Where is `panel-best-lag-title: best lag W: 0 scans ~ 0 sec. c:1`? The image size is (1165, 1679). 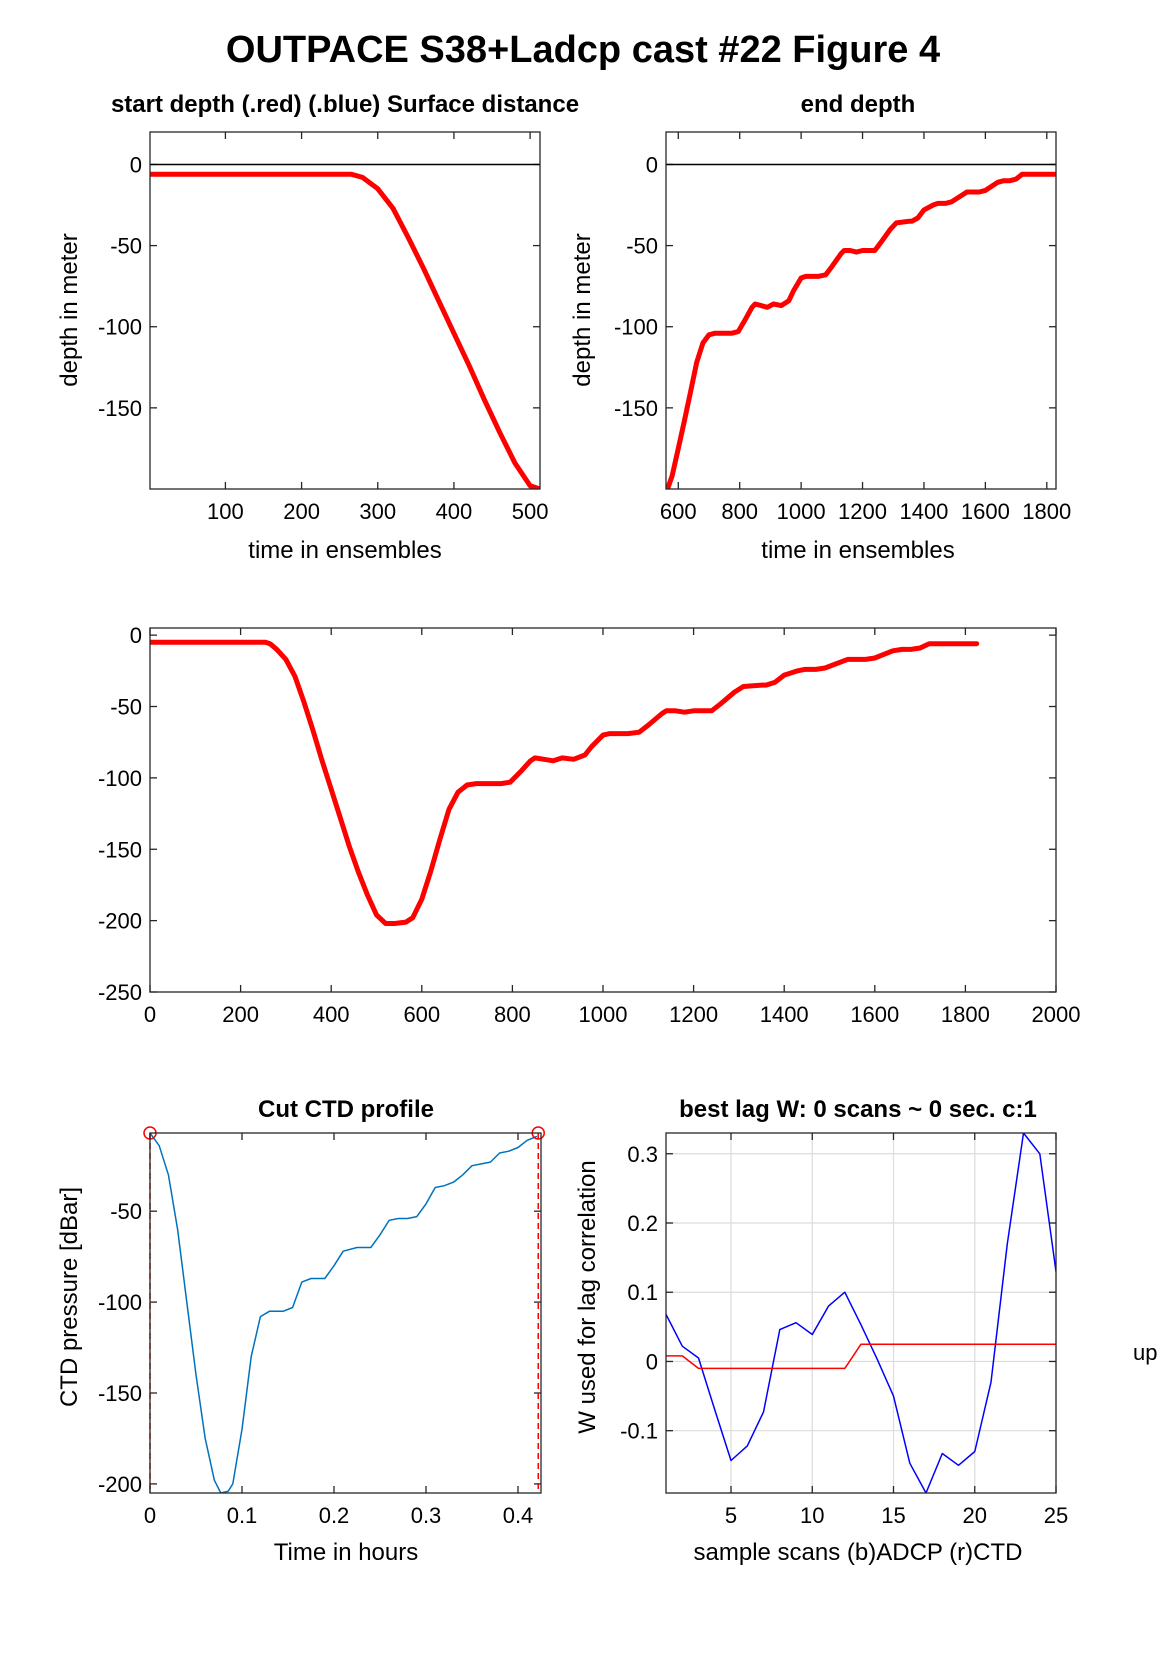 panel-best-lag-title: best lag W: 0 scans ~ 0 sec. c:1 is located at coordinates (858, 1109).